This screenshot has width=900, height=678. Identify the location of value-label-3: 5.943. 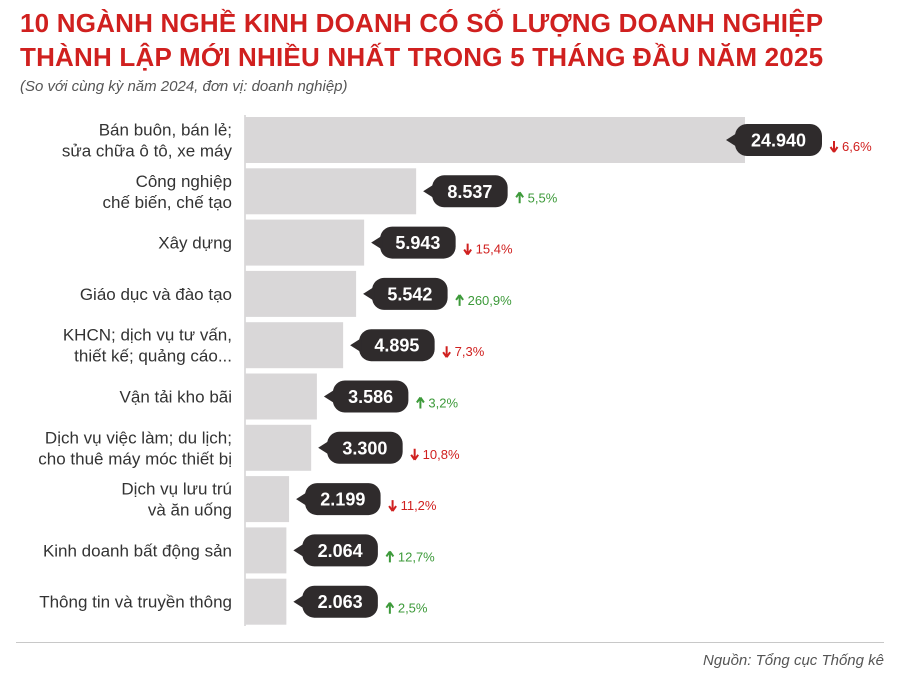
(417, 243).